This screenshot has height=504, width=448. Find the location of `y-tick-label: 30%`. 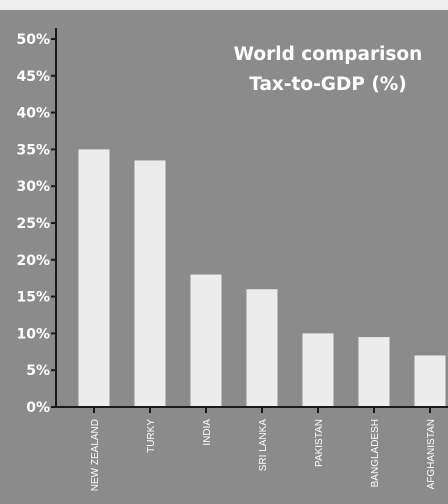

y-tick-label: 30% is located at coordinates (33, 187).